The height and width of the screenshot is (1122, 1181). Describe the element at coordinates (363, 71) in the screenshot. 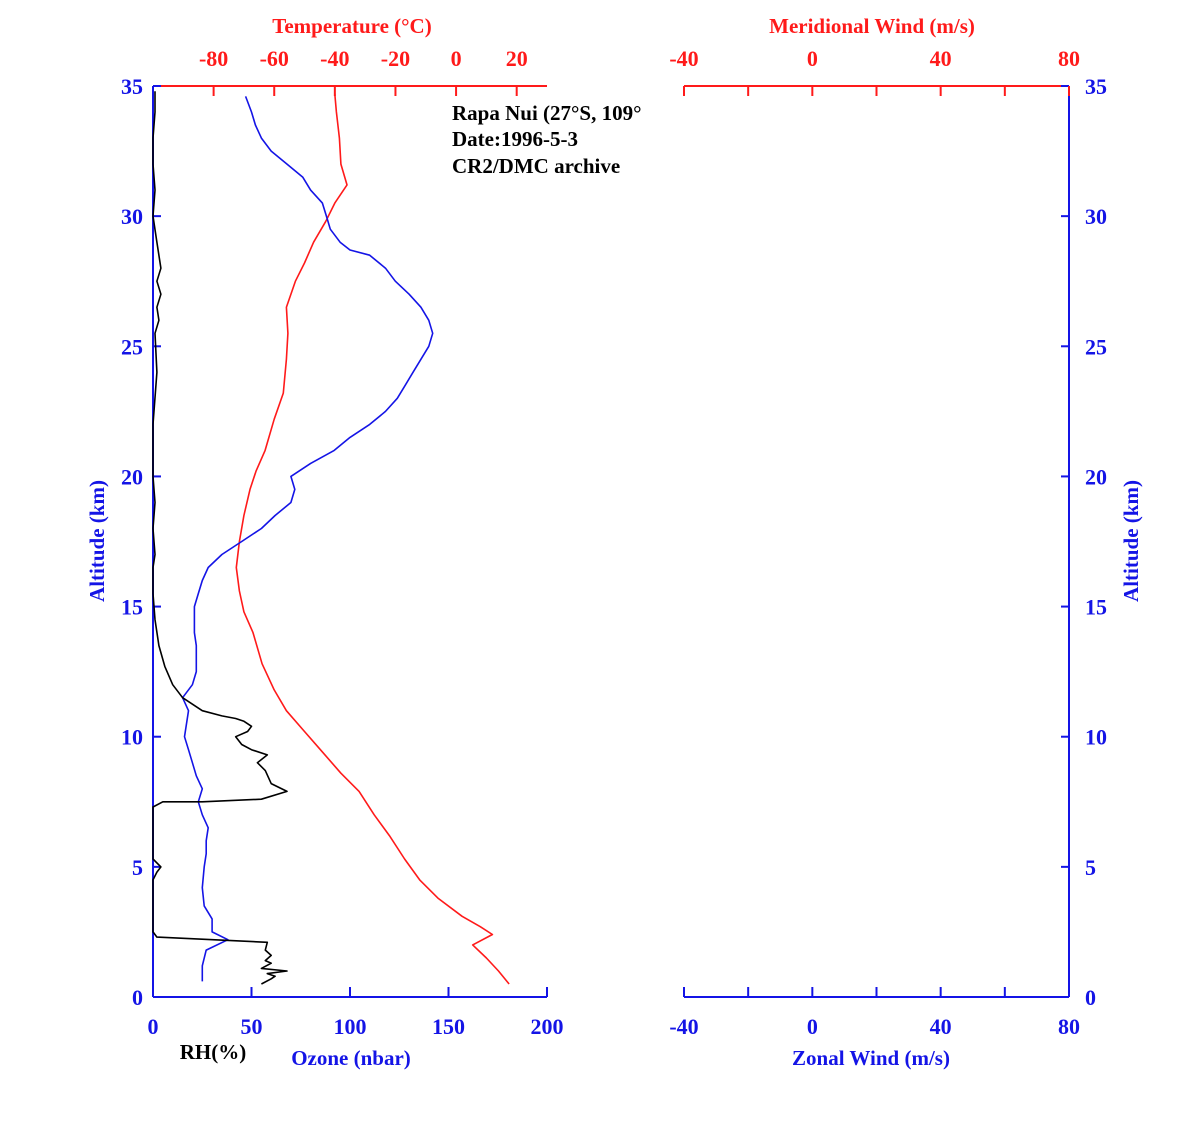

I see `temperature-ticks: -80 -60 -40 -20 0 20` at that location.